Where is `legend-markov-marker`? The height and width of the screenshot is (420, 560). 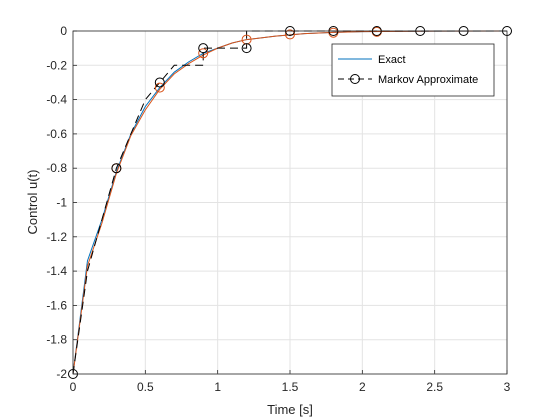
legend-markov-marker is located at coordinates (355, 79).